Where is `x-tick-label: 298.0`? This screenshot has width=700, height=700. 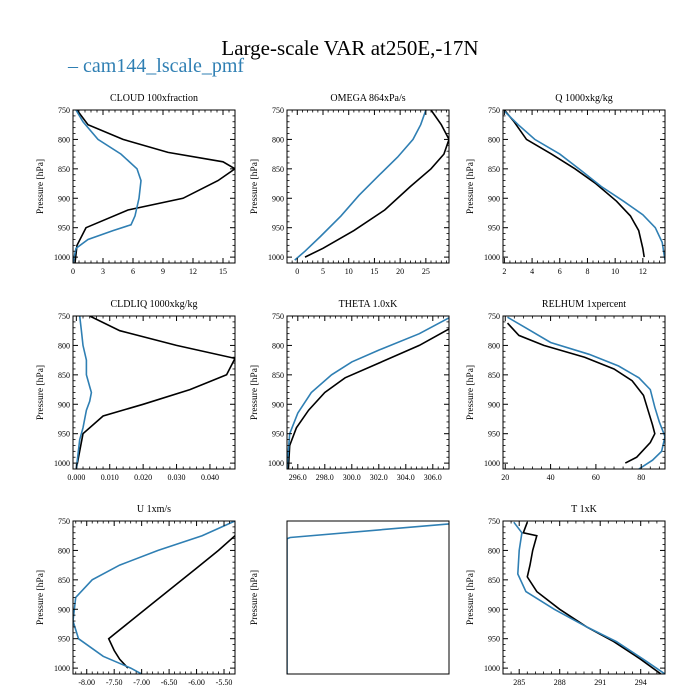
x-tick-label: 298.0 is located at coordinates (325, 477).